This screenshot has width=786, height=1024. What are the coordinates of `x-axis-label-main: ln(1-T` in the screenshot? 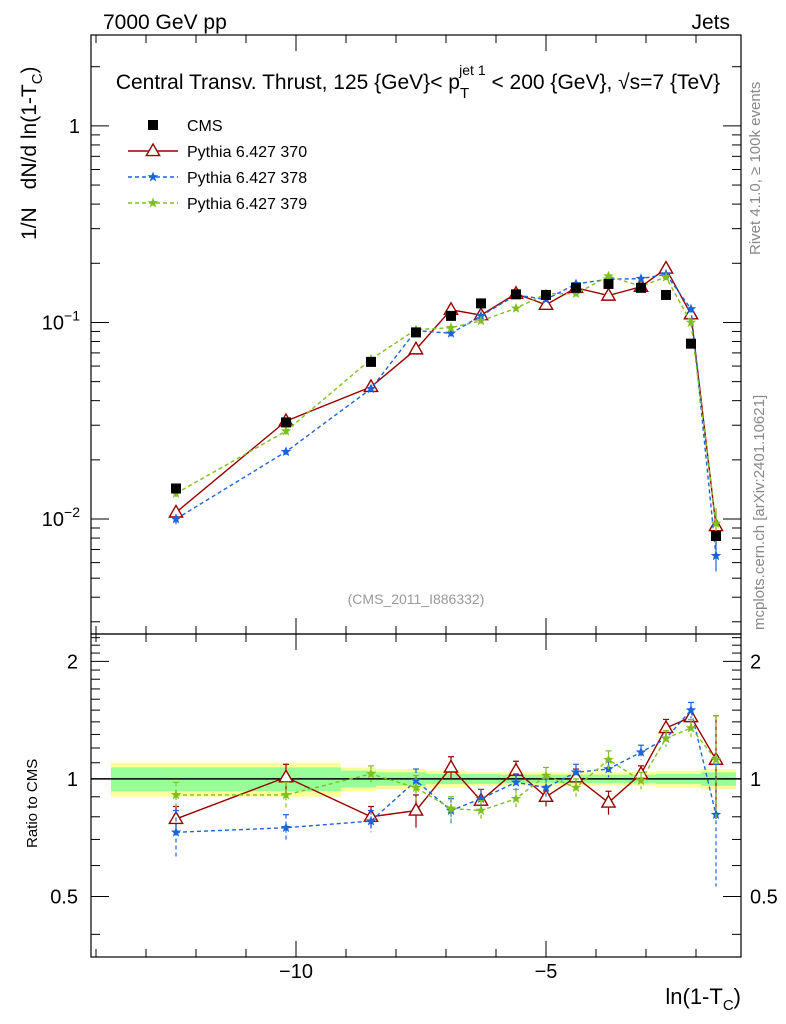 It's located at (693, 996).